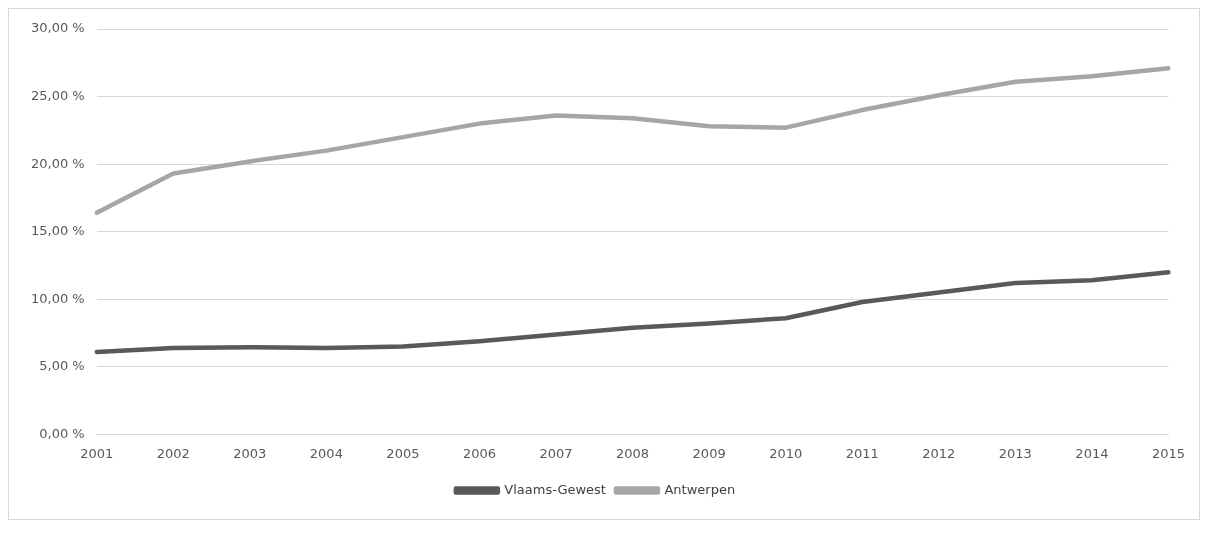 This screenshot has width=1215, height=534. Describe the element at coordinates (633, 453) in the screenshot. I see `x-tick-label: 2008` at that location.